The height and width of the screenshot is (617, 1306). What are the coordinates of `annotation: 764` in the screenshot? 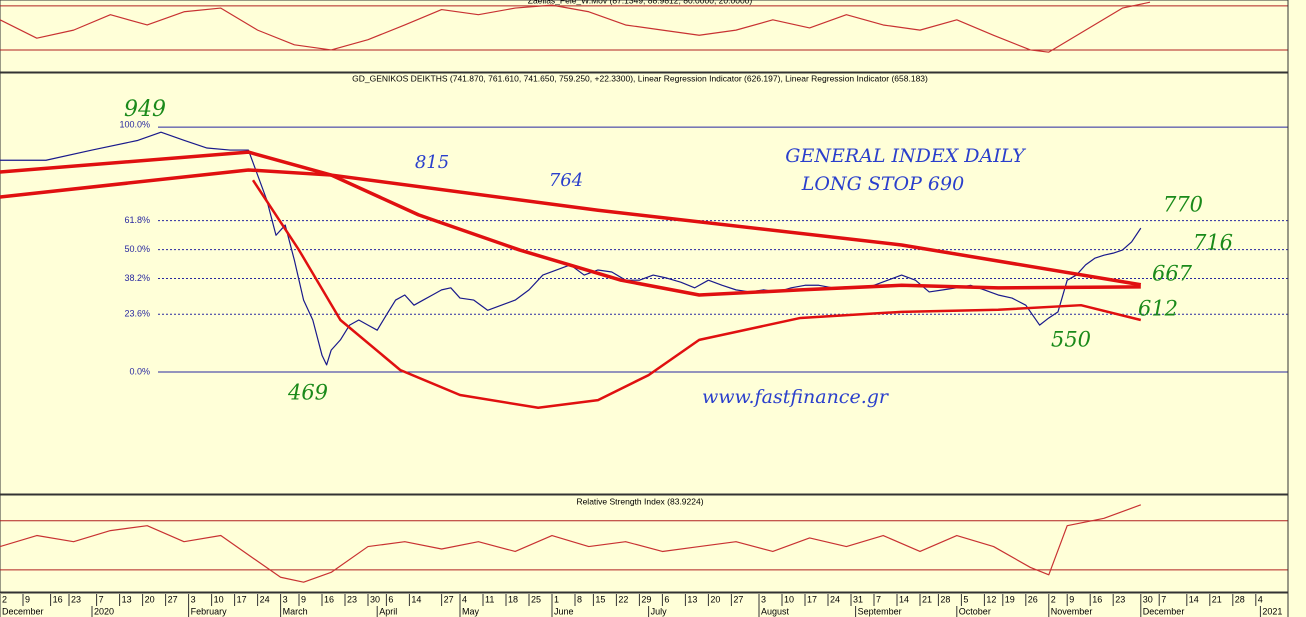 It's located at (566, 180).